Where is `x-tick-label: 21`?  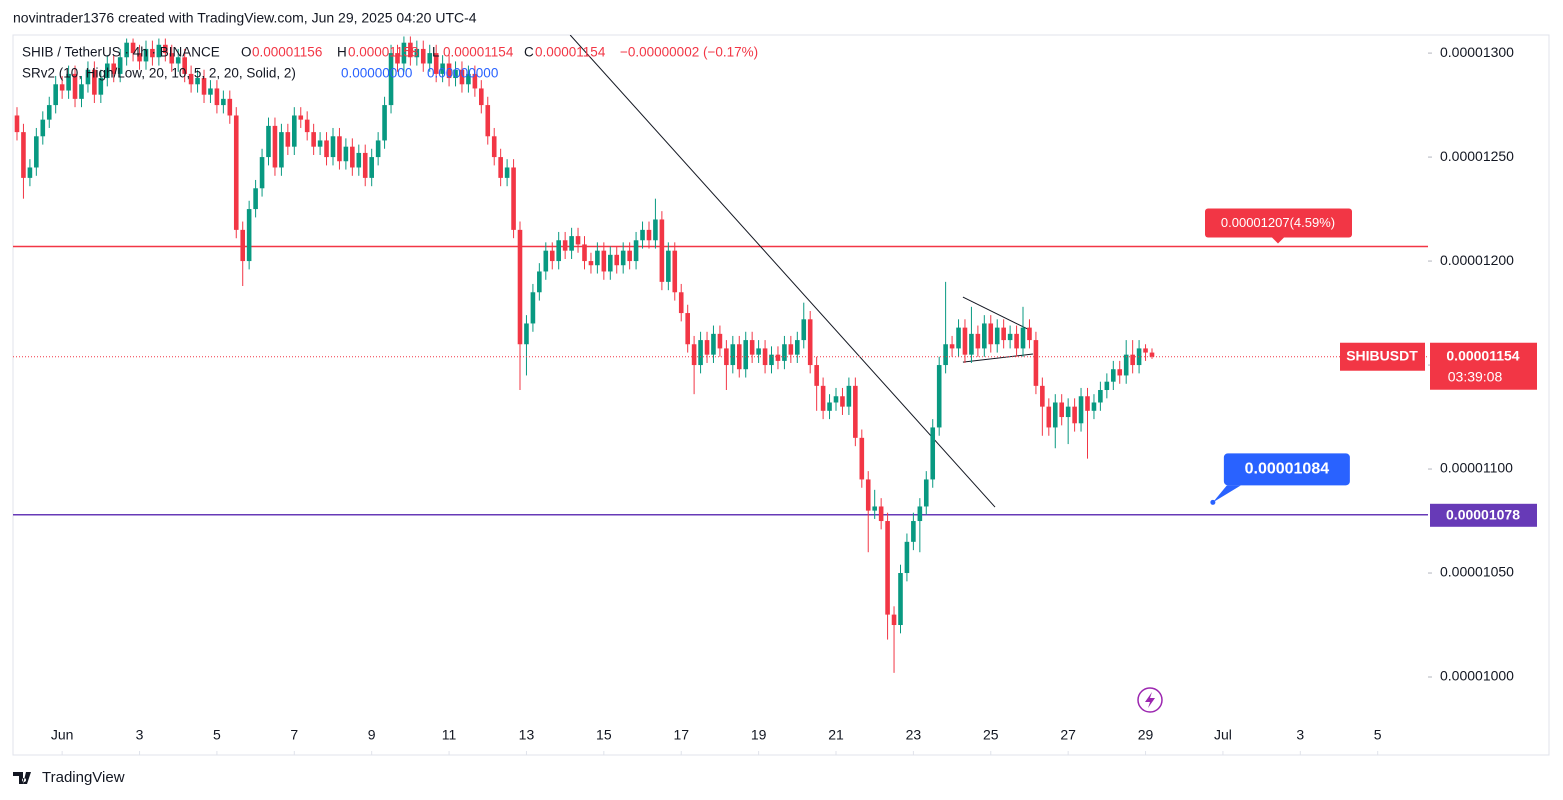 x-tick-label: 21 is located at coordinates (836, 735).